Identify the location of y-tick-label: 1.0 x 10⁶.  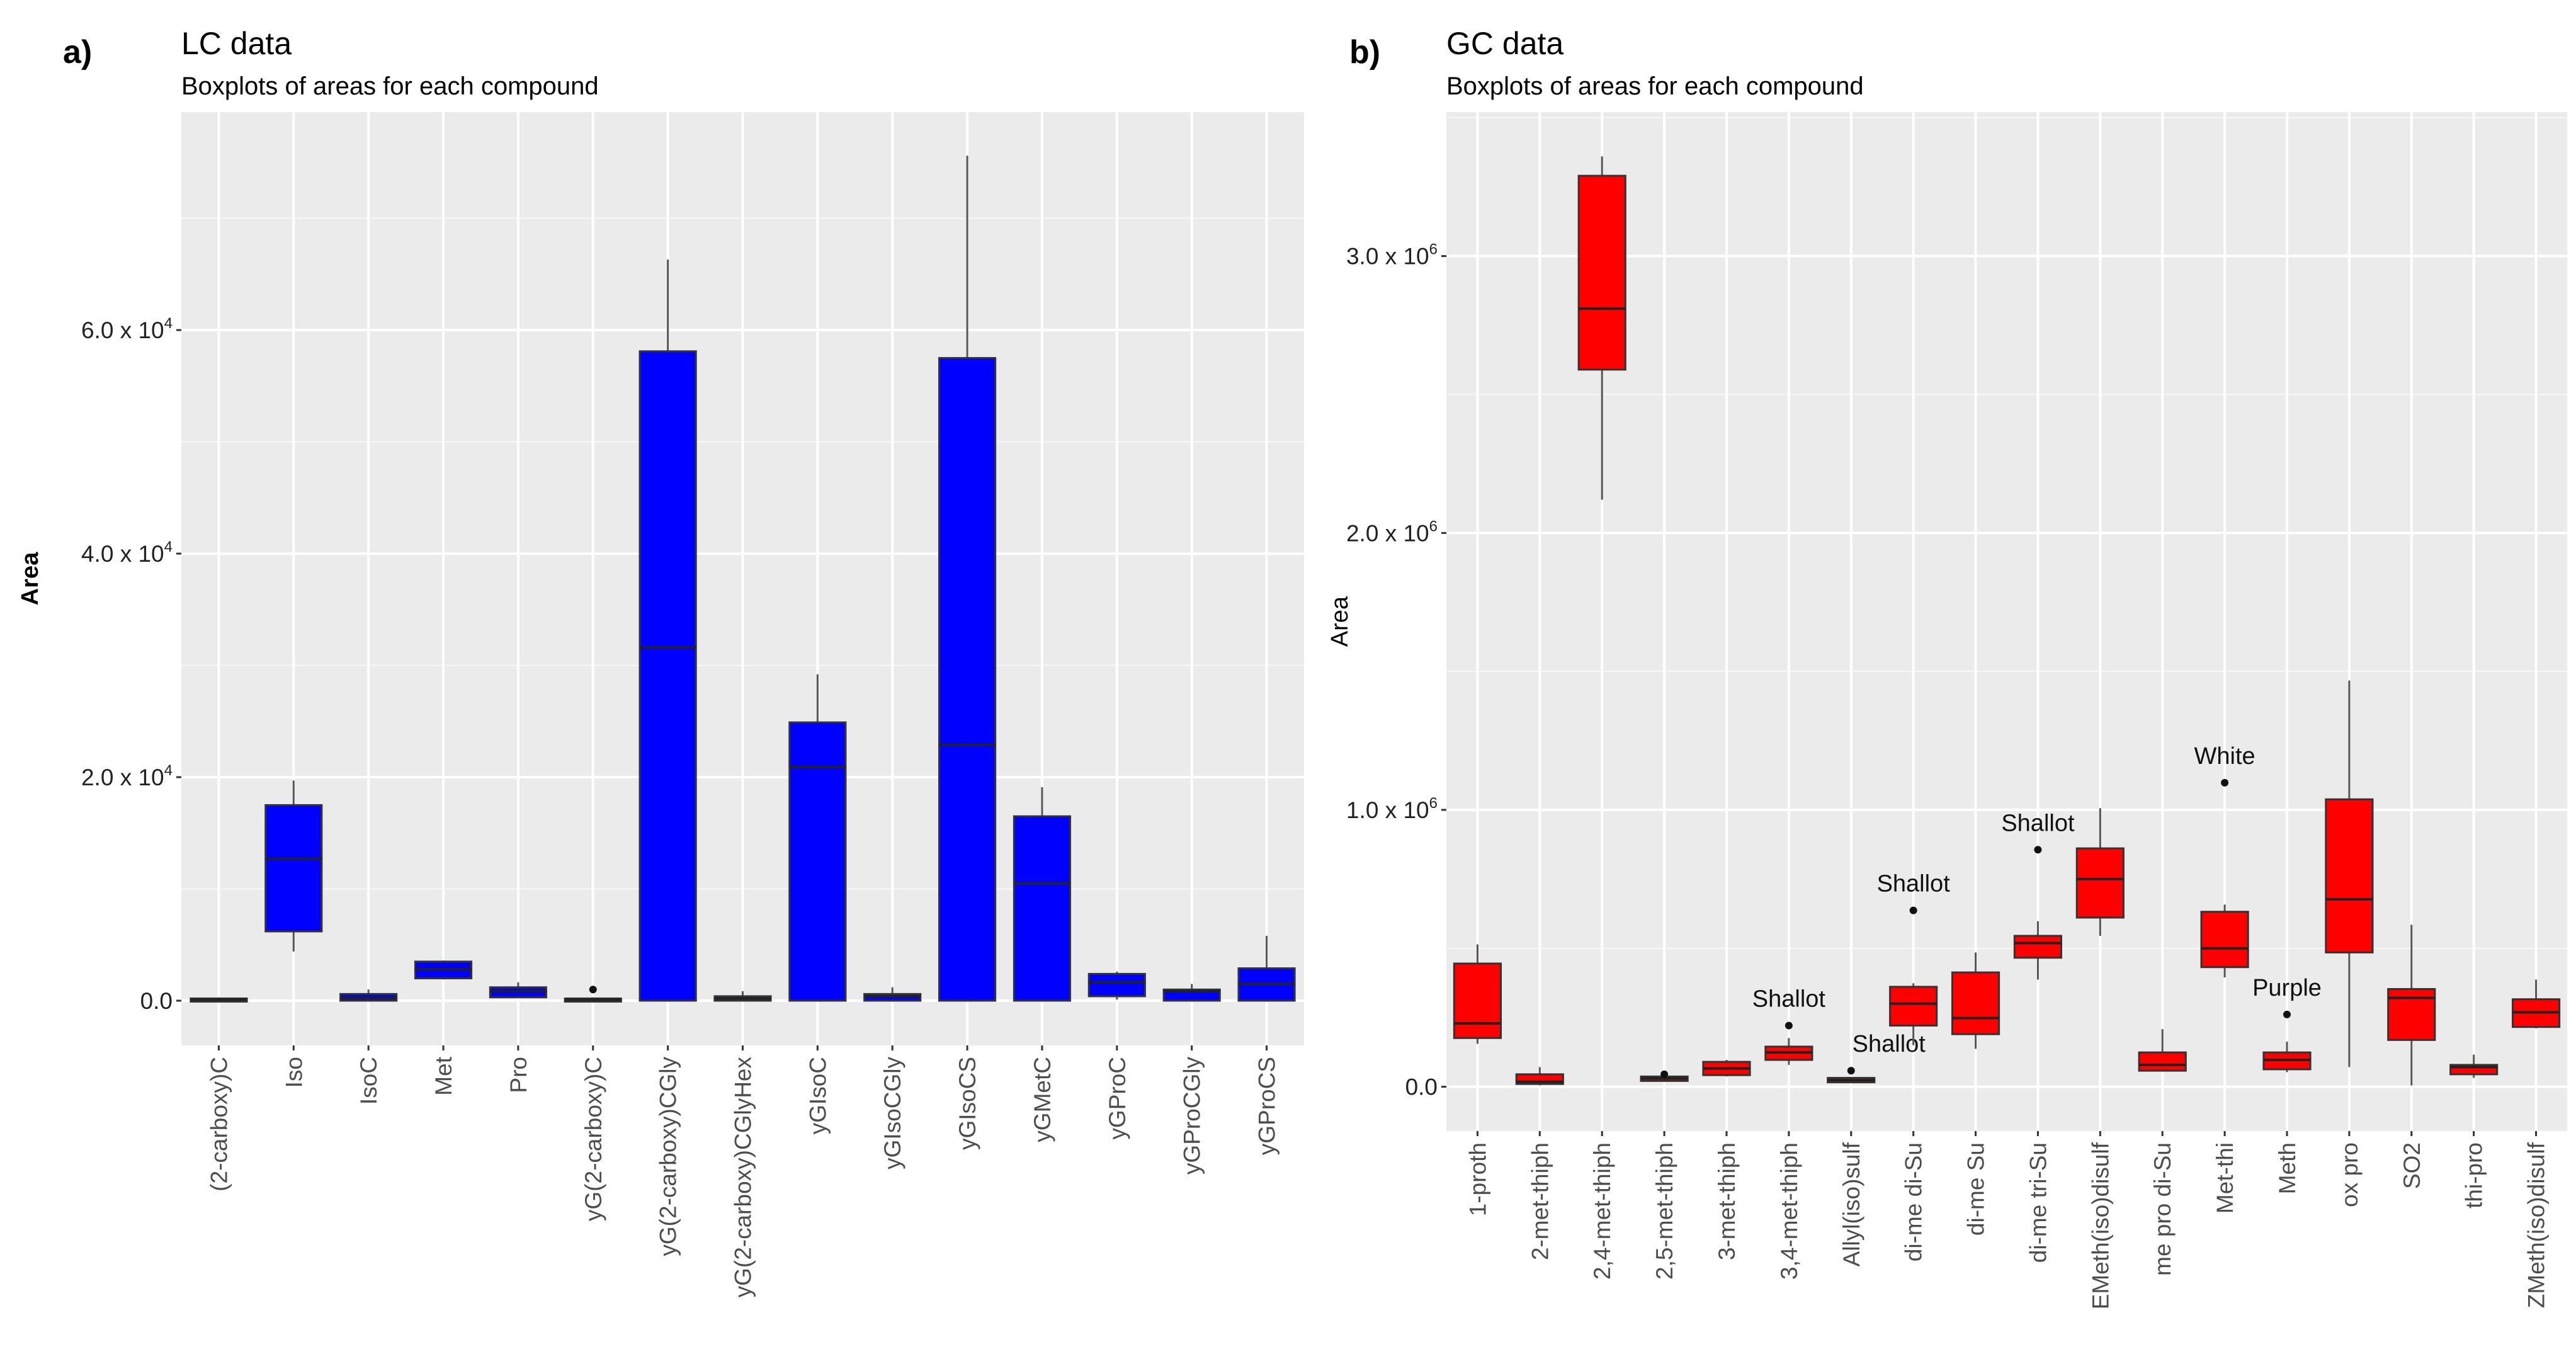
(1392, 809).